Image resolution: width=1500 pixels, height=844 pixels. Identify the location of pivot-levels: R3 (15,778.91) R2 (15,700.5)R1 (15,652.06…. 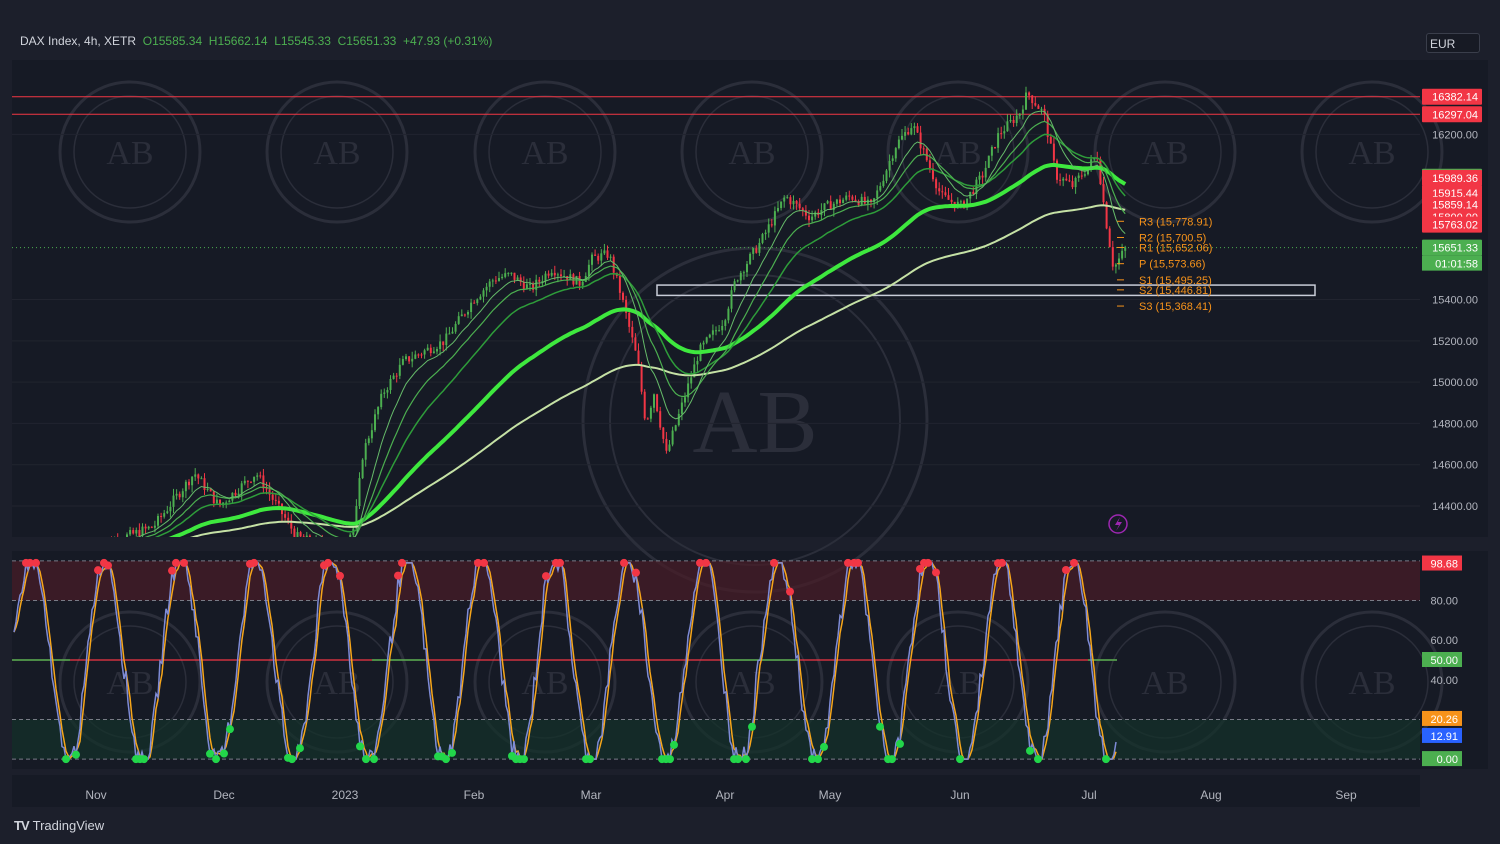
(1164, 264).